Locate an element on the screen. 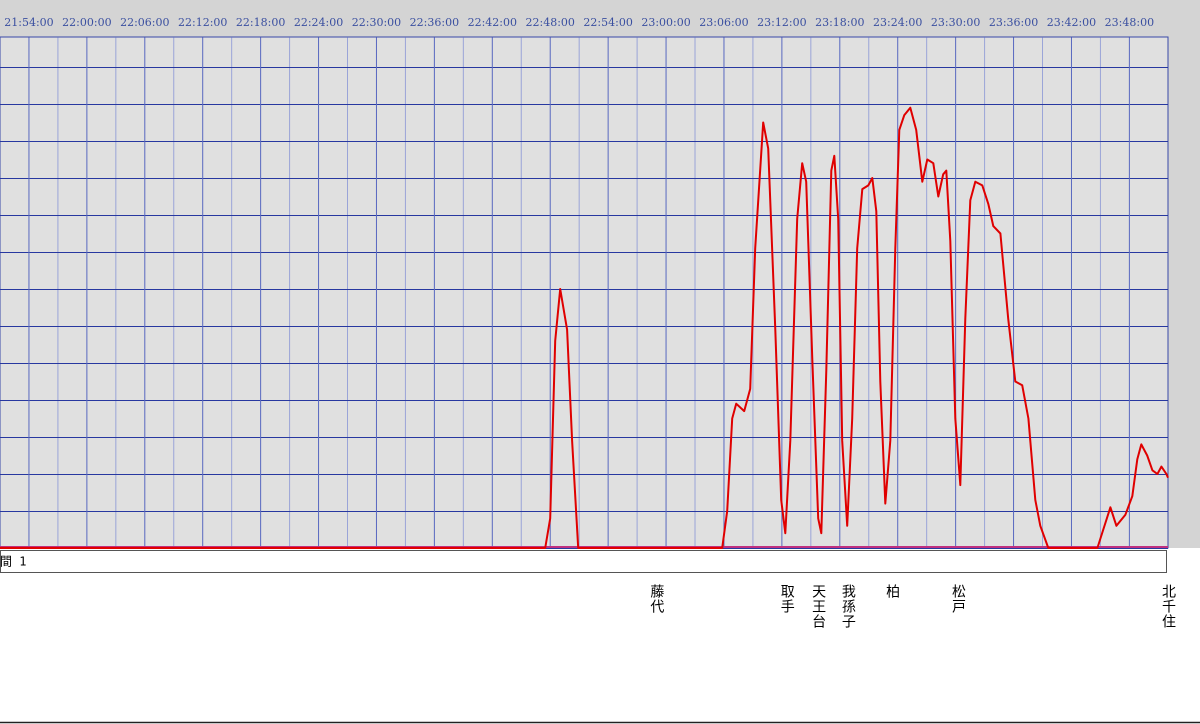  x-tick-label: 22:30:00 is located at coordinates (376, 22).